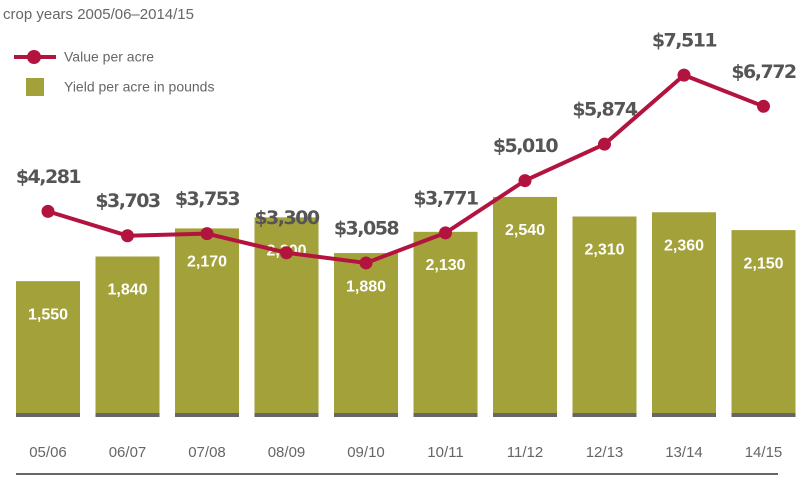 The height and width of the screenshot is (477, 807). I want to click on x-tick-label: 09/10, so click(366, 452).